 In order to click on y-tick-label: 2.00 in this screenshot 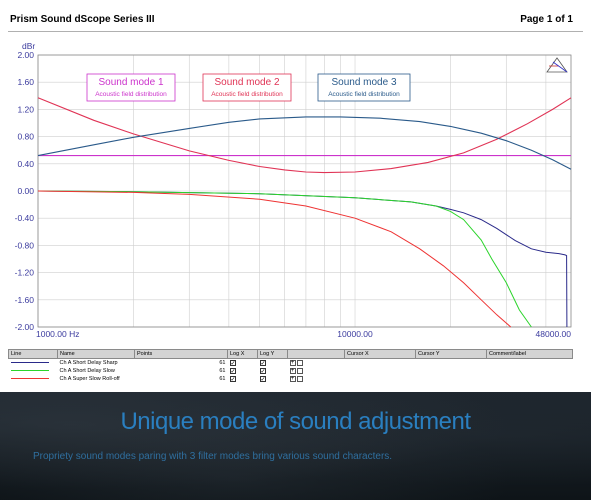, I will do `click(25, 55)`.